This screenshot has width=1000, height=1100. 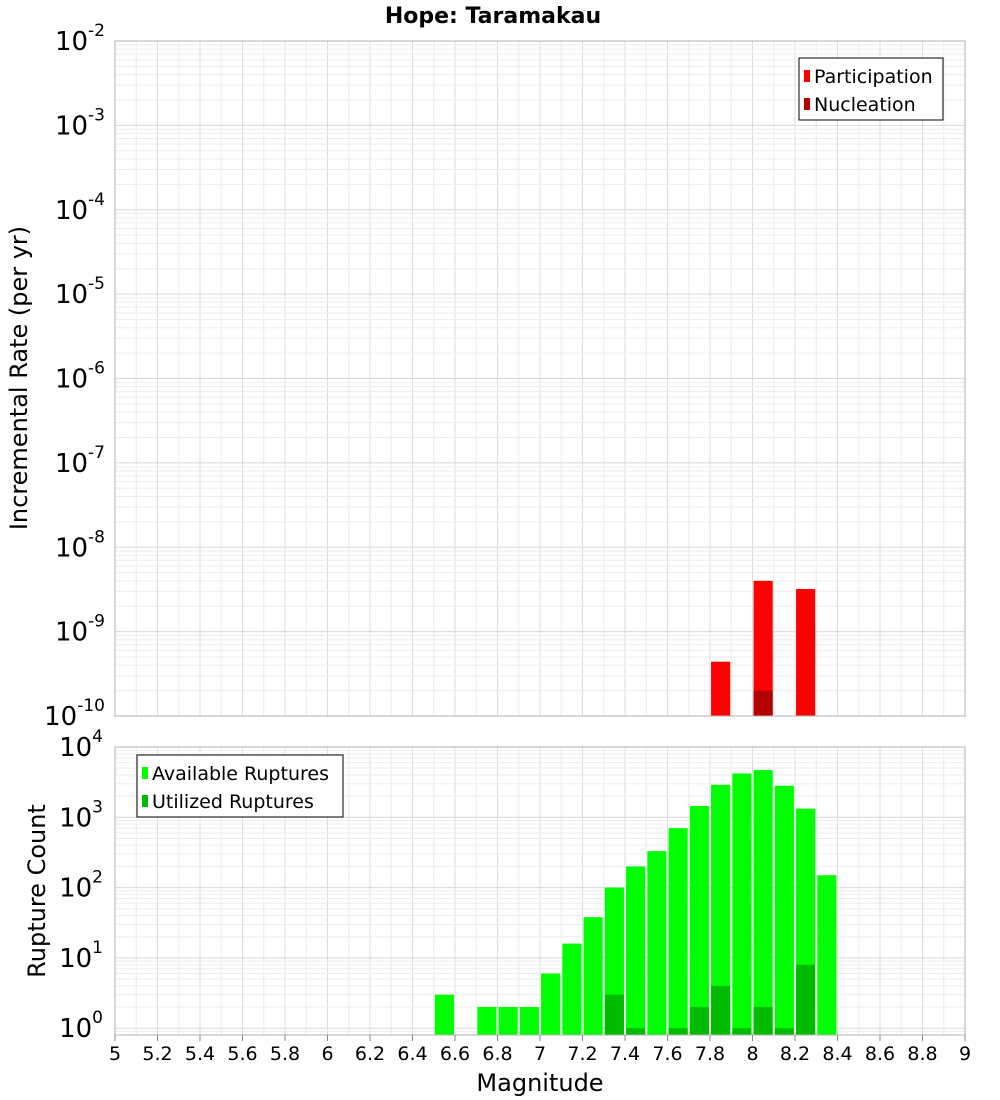 I want to click on y-tick-label: 10⁻³, so click(x=80, y=123).